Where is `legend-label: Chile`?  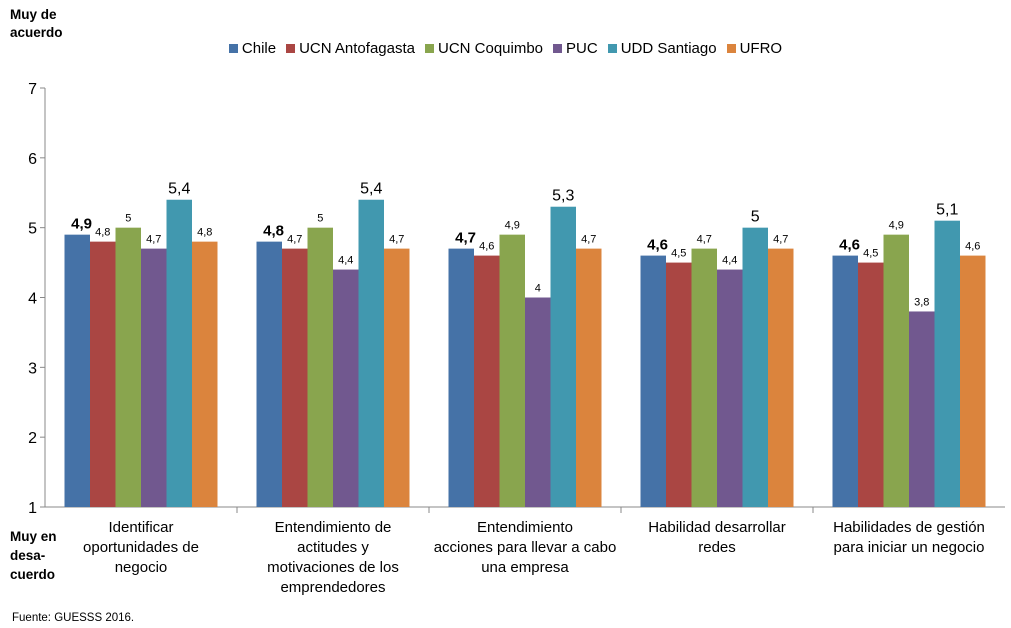 legend-label: Chile is located at coordinates (259, 48).